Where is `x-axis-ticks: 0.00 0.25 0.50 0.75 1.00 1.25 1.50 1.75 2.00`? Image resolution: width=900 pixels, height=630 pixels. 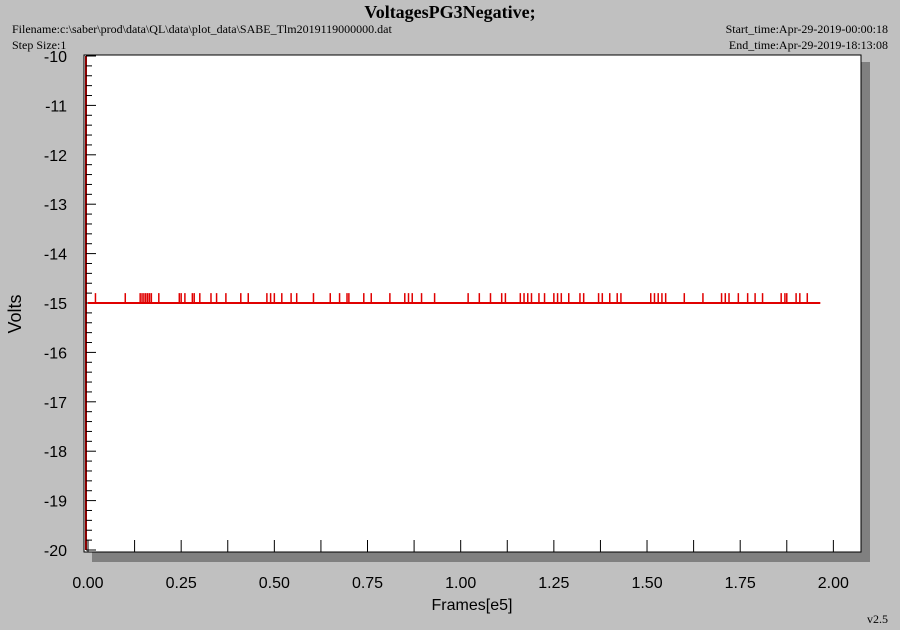
x-axis-ticks: 0.00 0.25 0.50 0.75 1.00 1.25 1.50 1.75 2.00 is located at coordinates (460, 566).